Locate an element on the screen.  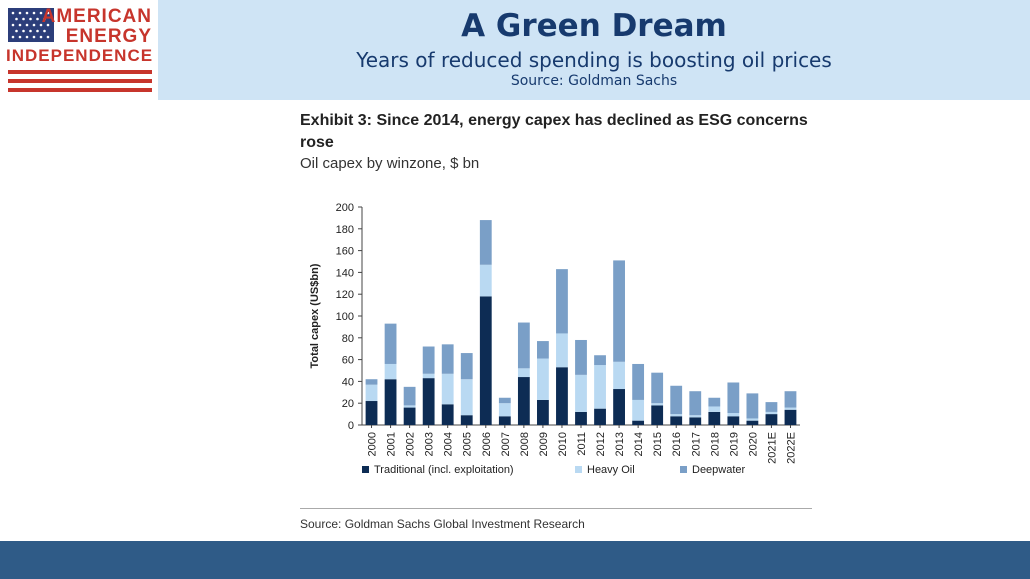
bar-heavy-oil-2014 is located at coordinates (638, 410).